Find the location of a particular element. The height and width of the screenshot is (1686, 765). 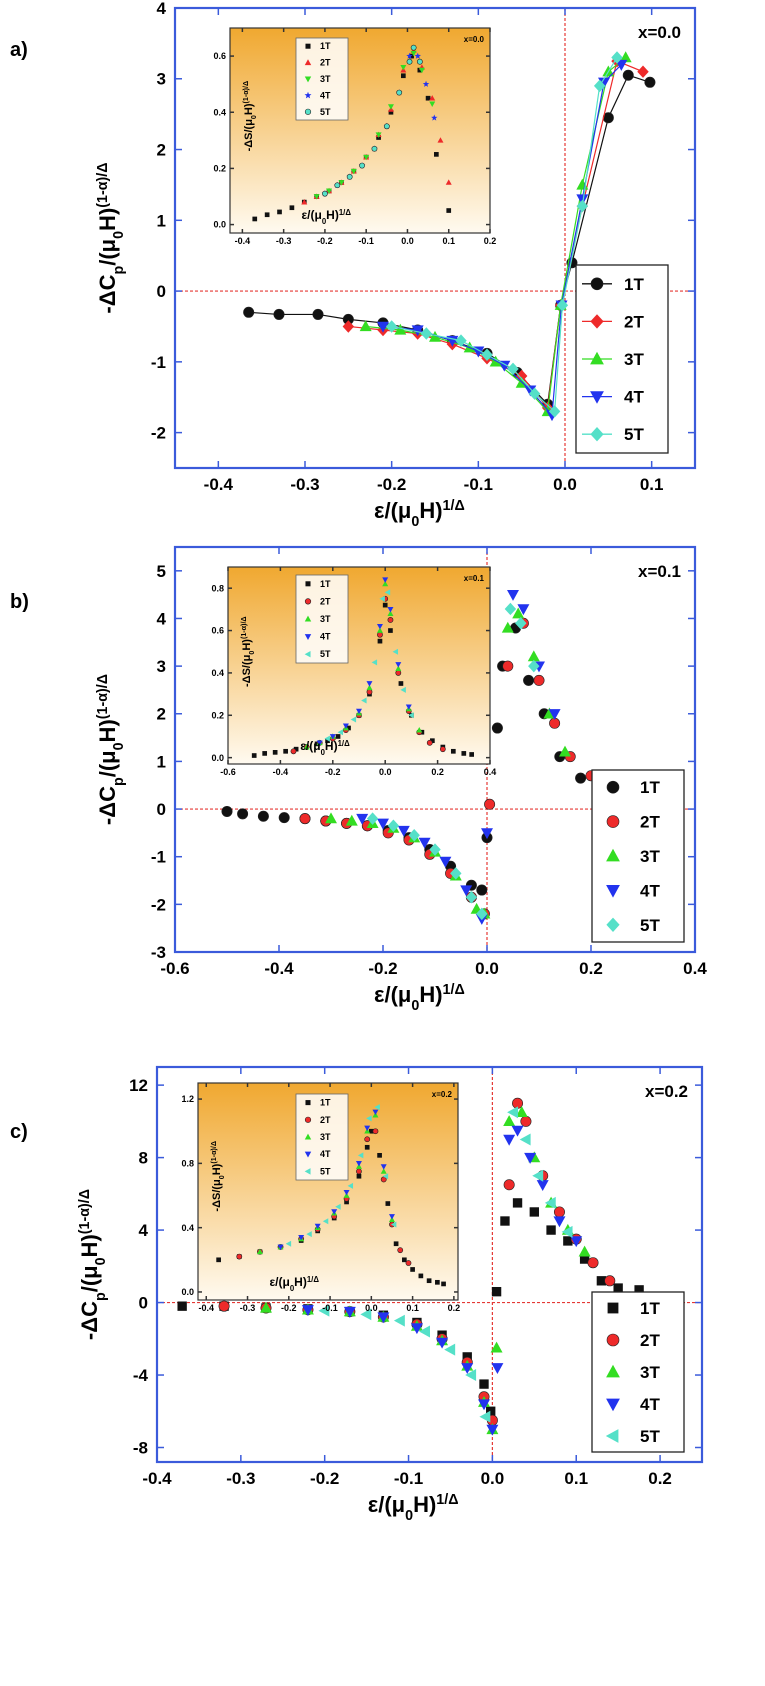

y-tick-label: 5 is located at coordinates (161, 571).